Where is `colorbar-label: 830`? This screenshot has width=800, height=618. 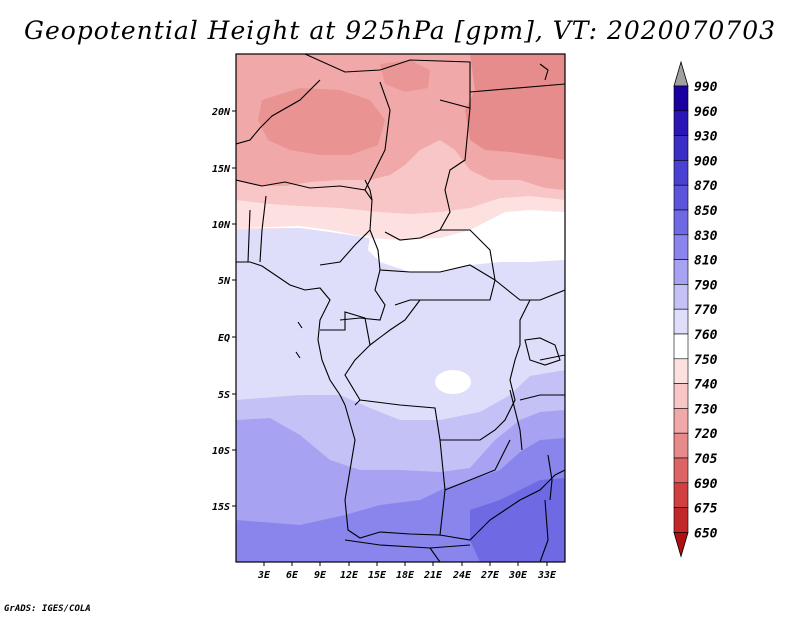 colorbar-label: 830 is located at coordinates (706, 236).